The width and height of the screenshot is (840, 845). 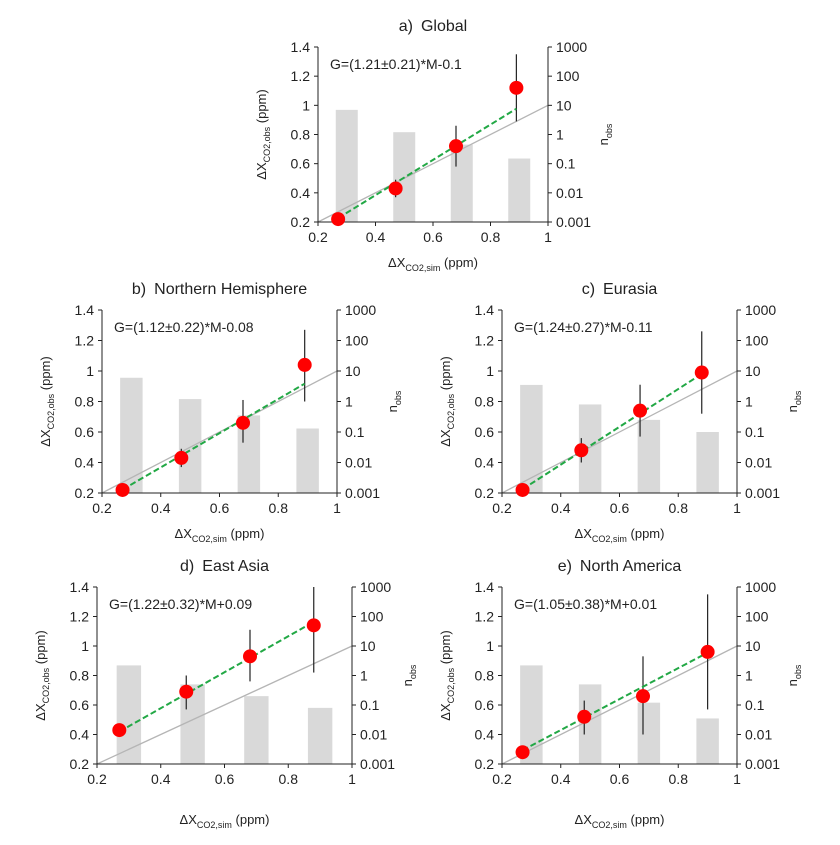 I want to click on panel-title: b) Northern Hemisphere, so click(x=219, y=289).